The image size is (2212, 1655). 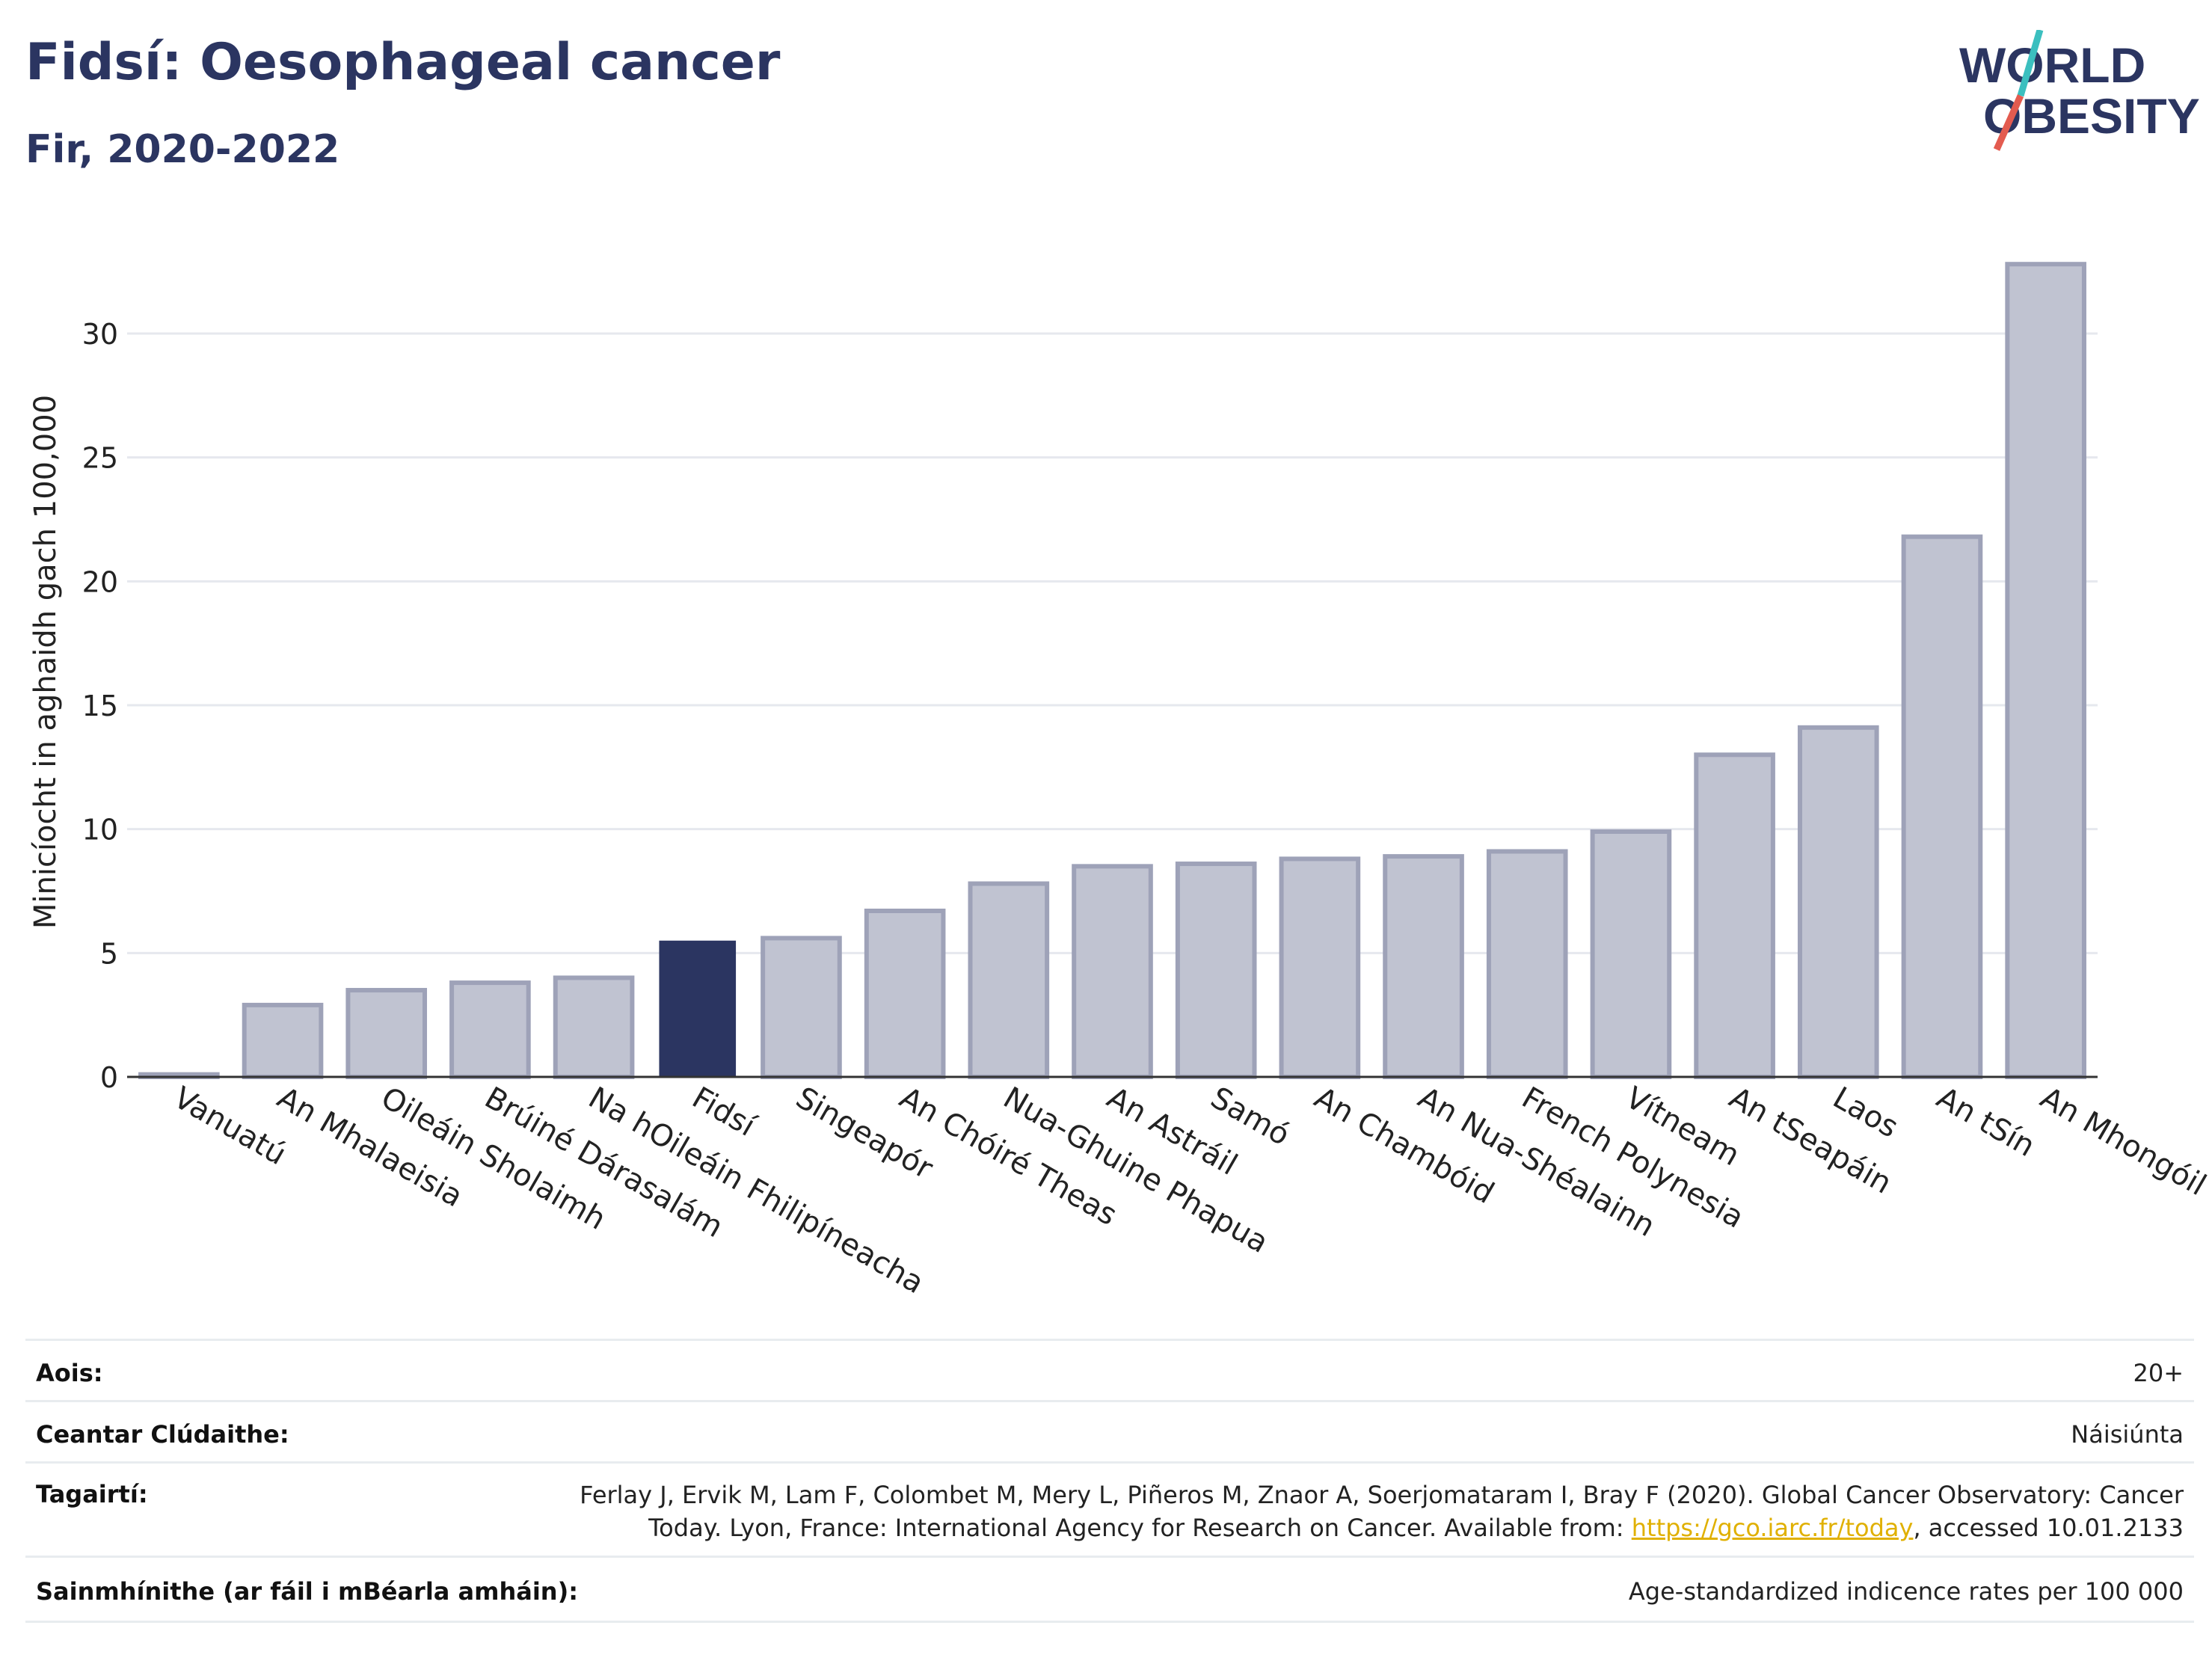 What do you see at coordinates (2123, 1142) in the screenshot?
I see `x-tick-label: An Mhongóil` at bounding box center [2123, 1142].